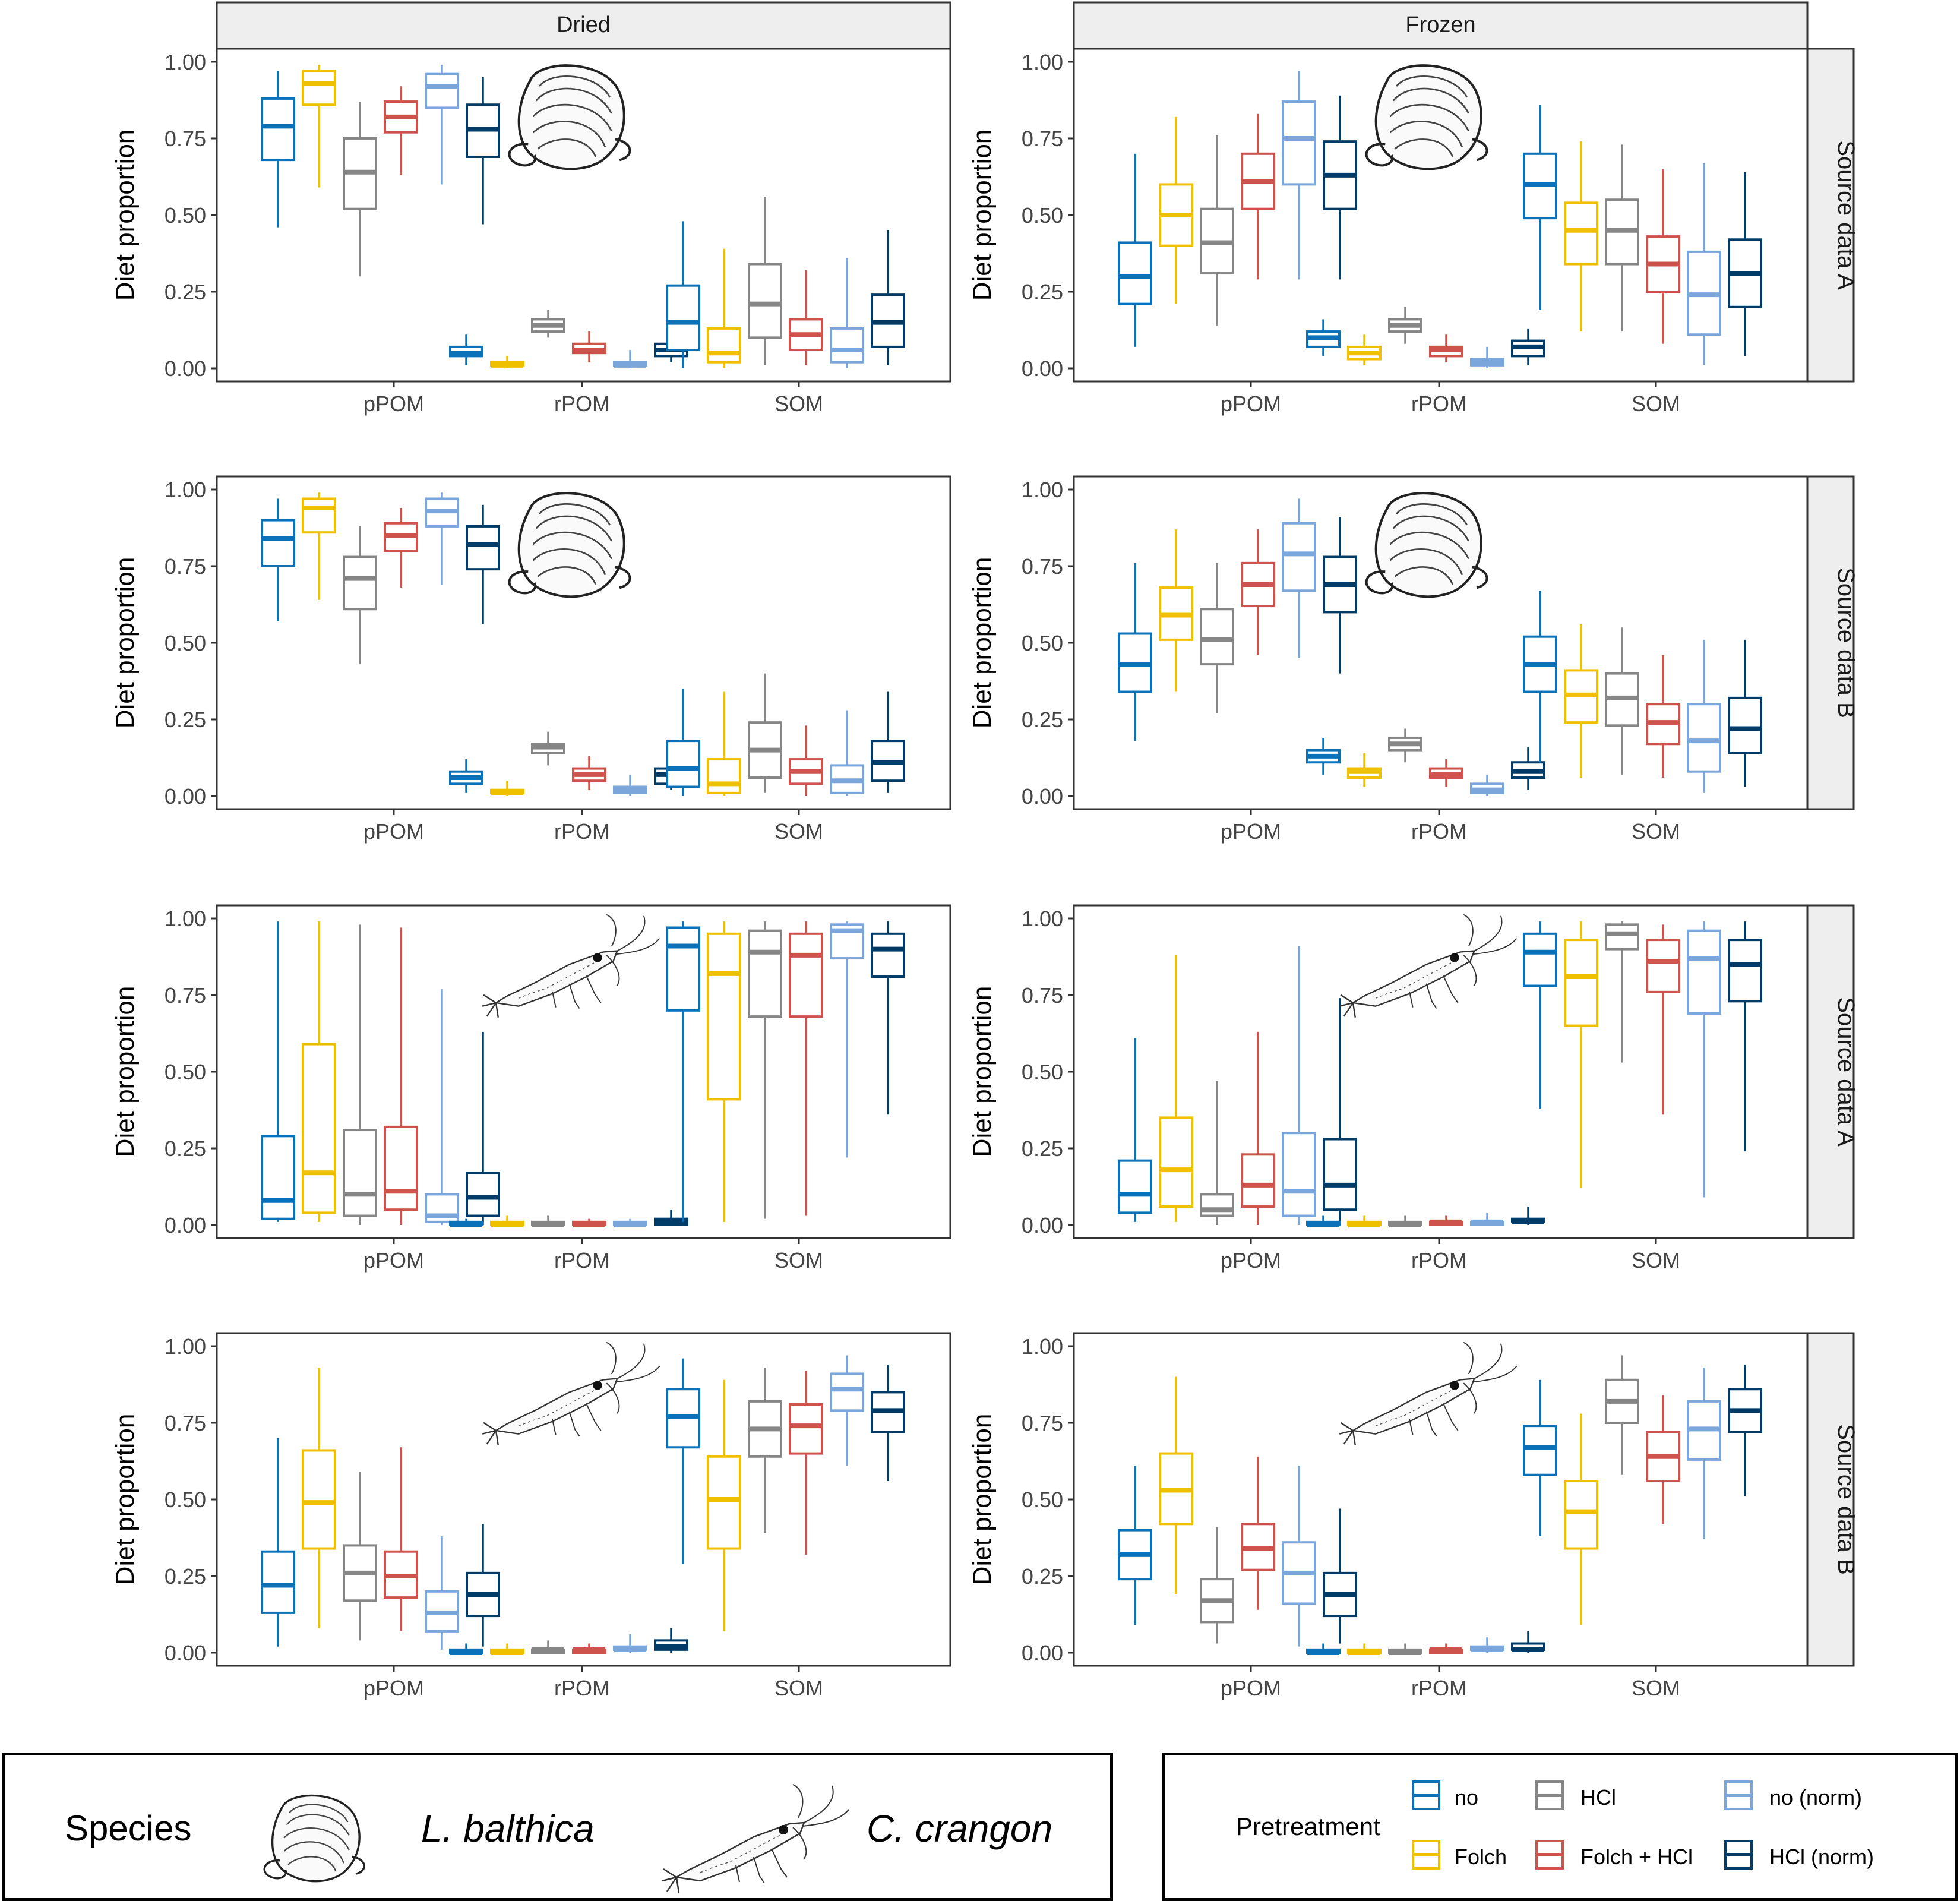 The width and height of the screenshot is (1960, 1904). I want to click on y-tick-label: 0.00, so click(185, 1653).